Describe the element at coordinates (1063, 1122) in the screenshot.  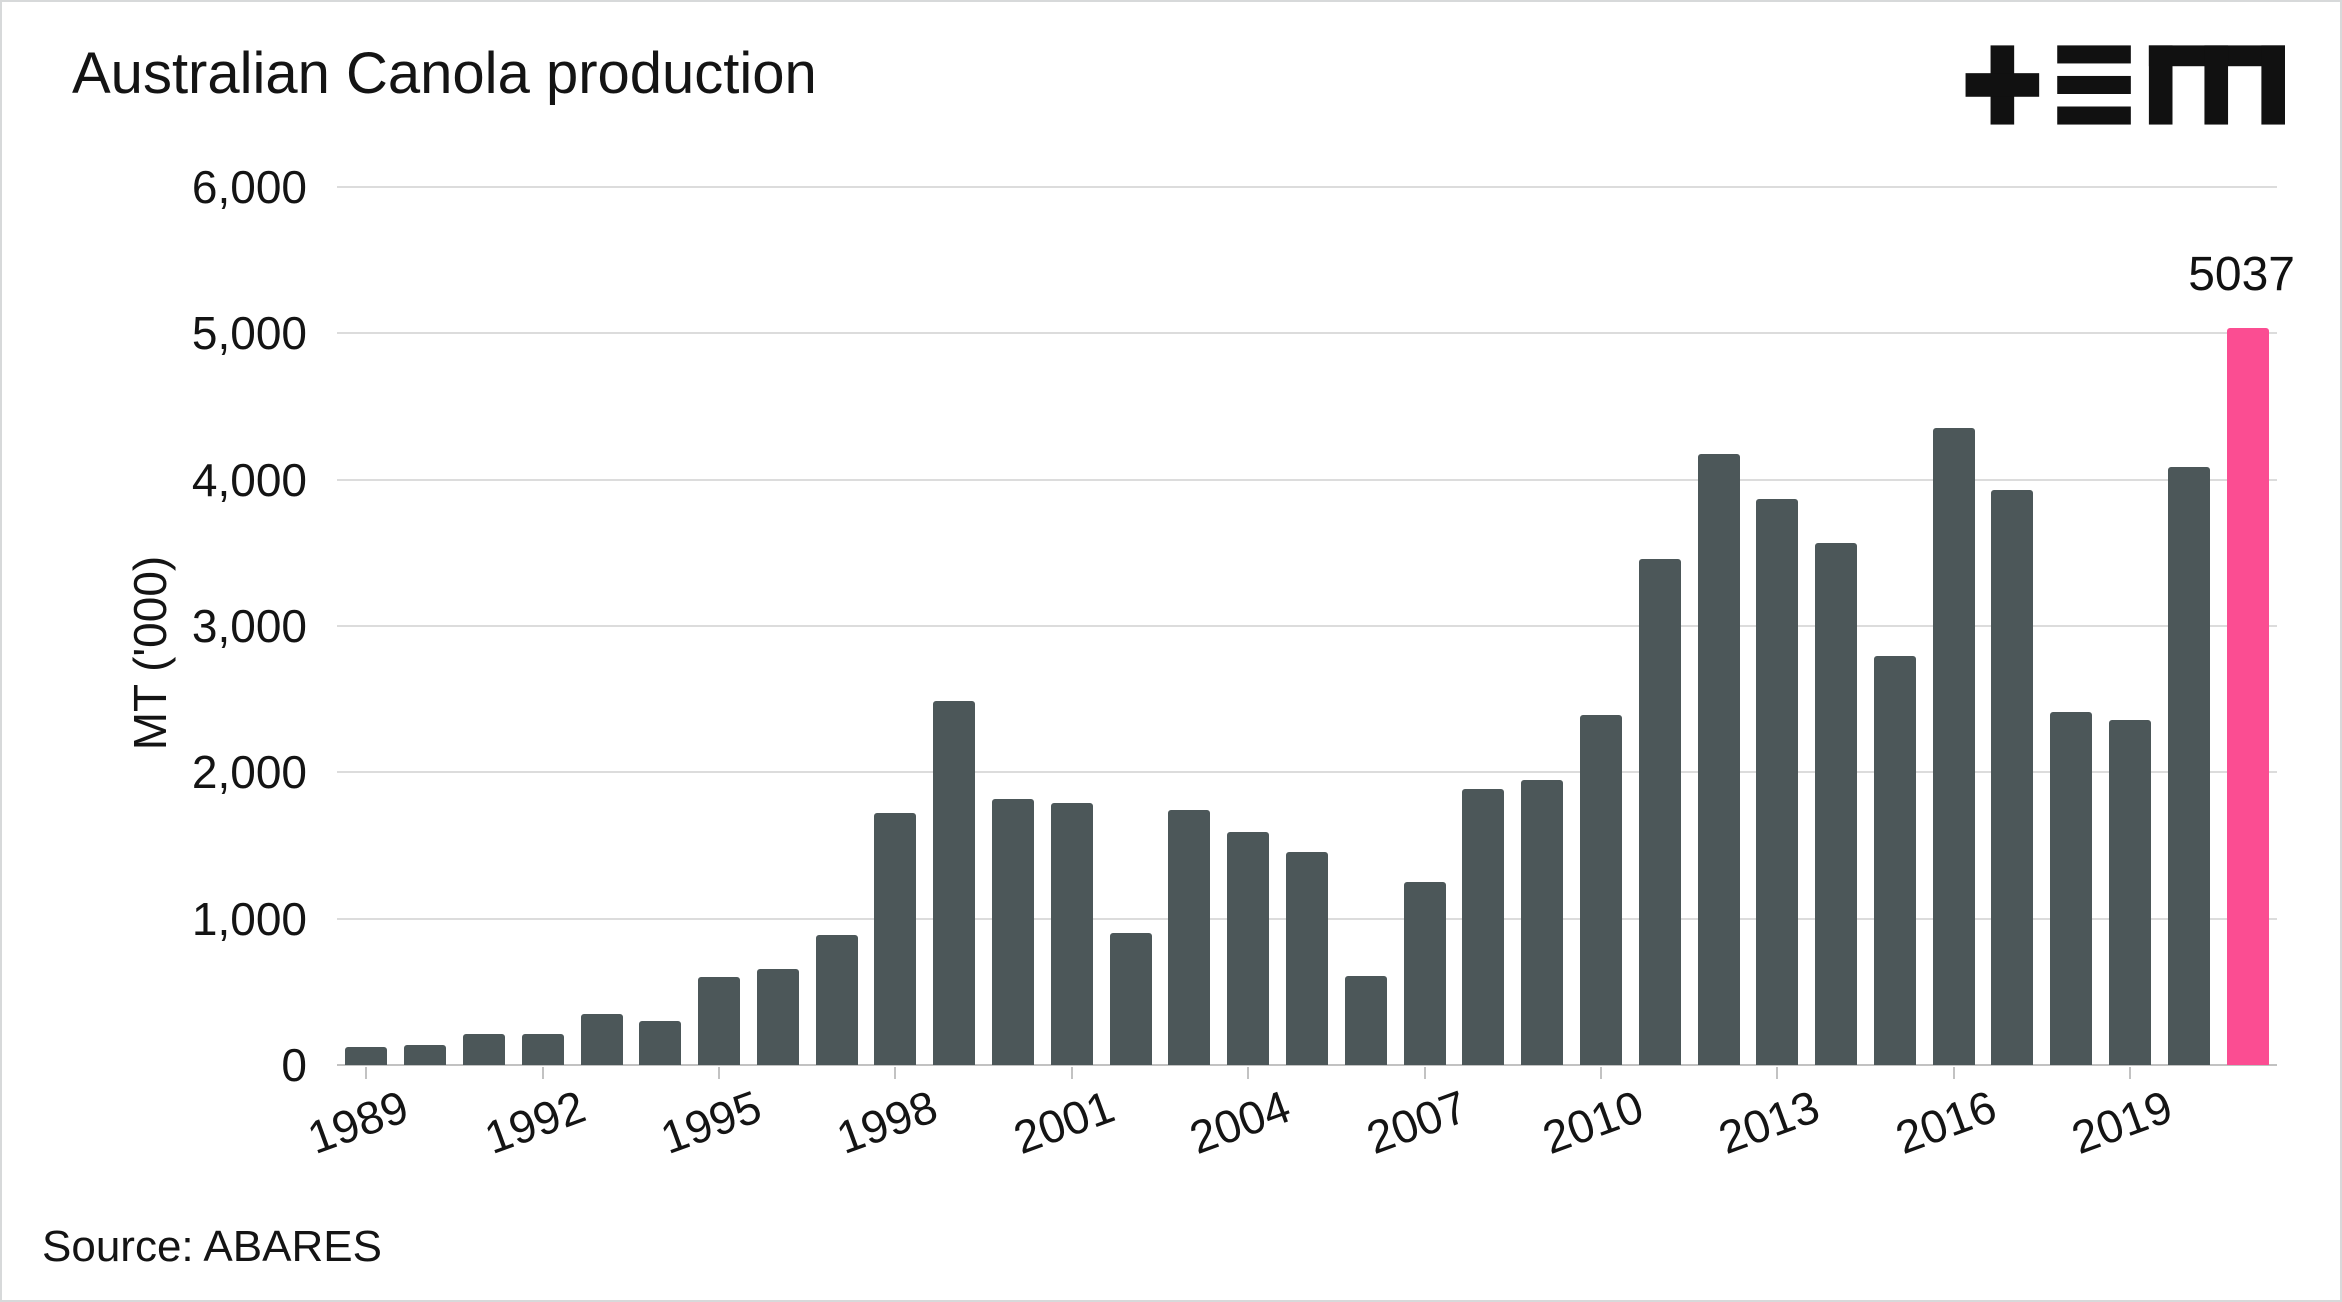
I see `x-tick-label-2001: 2001` at that location.